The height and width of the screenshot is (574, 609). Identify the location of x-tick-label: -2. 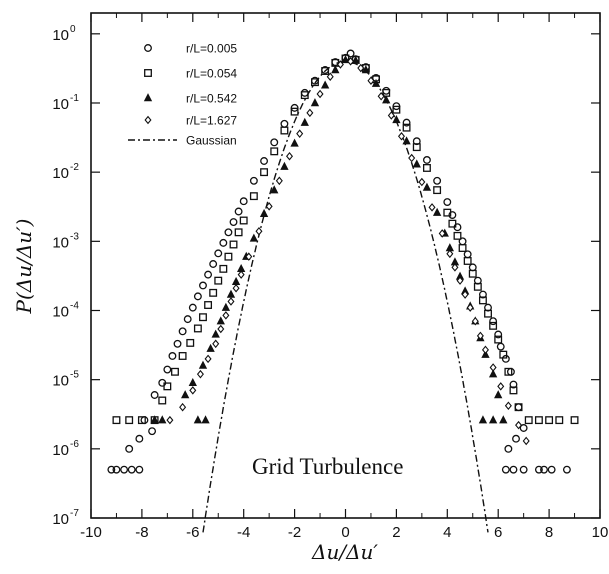
(294, 532).